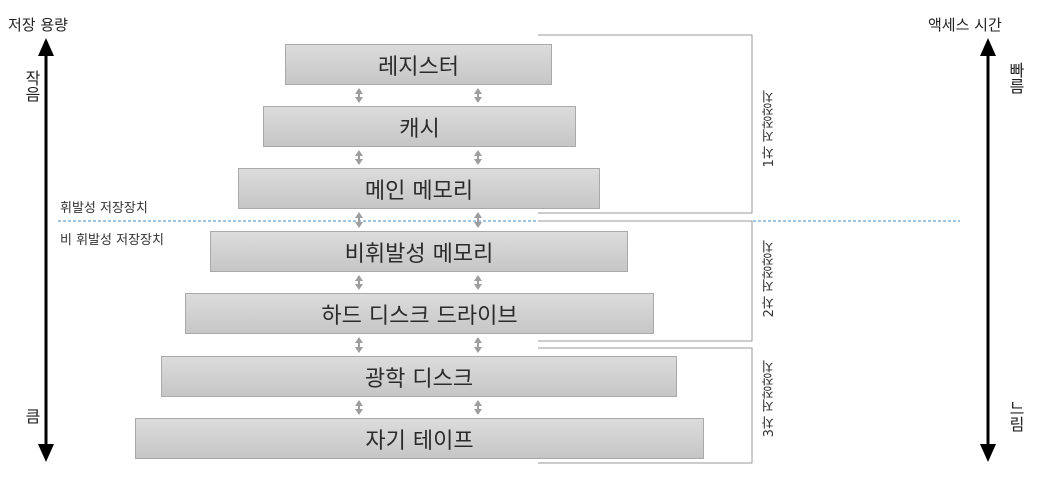 The image size is (1044, 478). What do you see at coordinates (112, 240) in the screenshot?
I see `nonvolatile-label: 비 휘발성 저장장치` at bounding box center [112, 240].